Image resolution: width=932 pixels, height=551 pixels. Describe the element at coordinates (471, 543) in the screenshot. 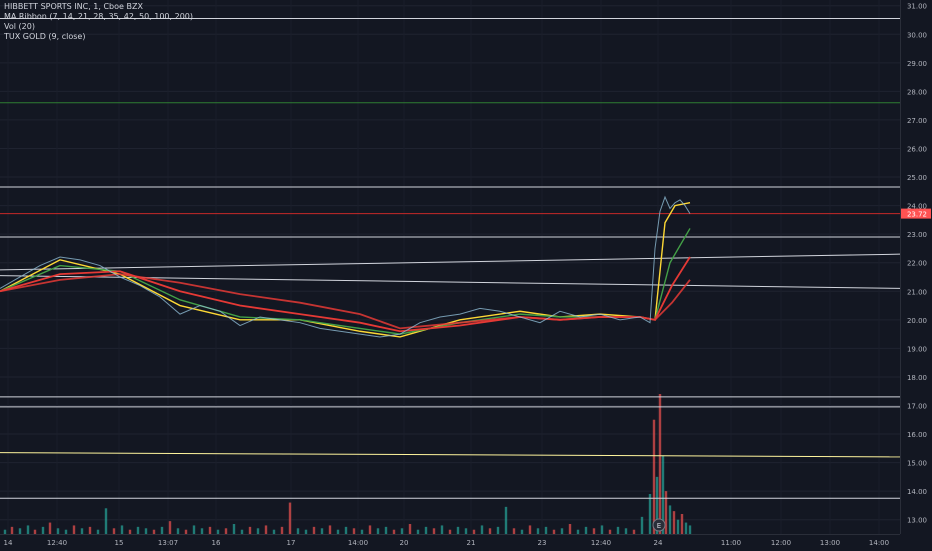

I see `time-tick-label: 21` at that location.